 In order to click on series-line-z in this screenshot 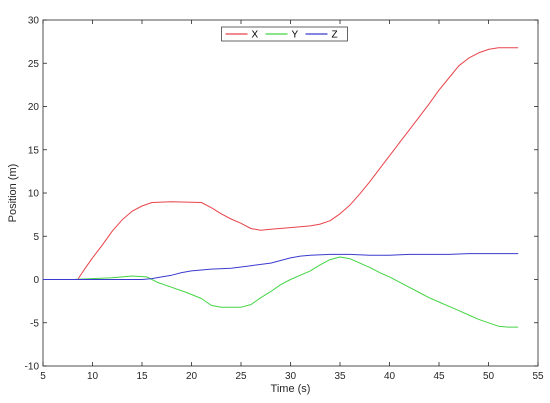, I will do `click(281, 266)`.